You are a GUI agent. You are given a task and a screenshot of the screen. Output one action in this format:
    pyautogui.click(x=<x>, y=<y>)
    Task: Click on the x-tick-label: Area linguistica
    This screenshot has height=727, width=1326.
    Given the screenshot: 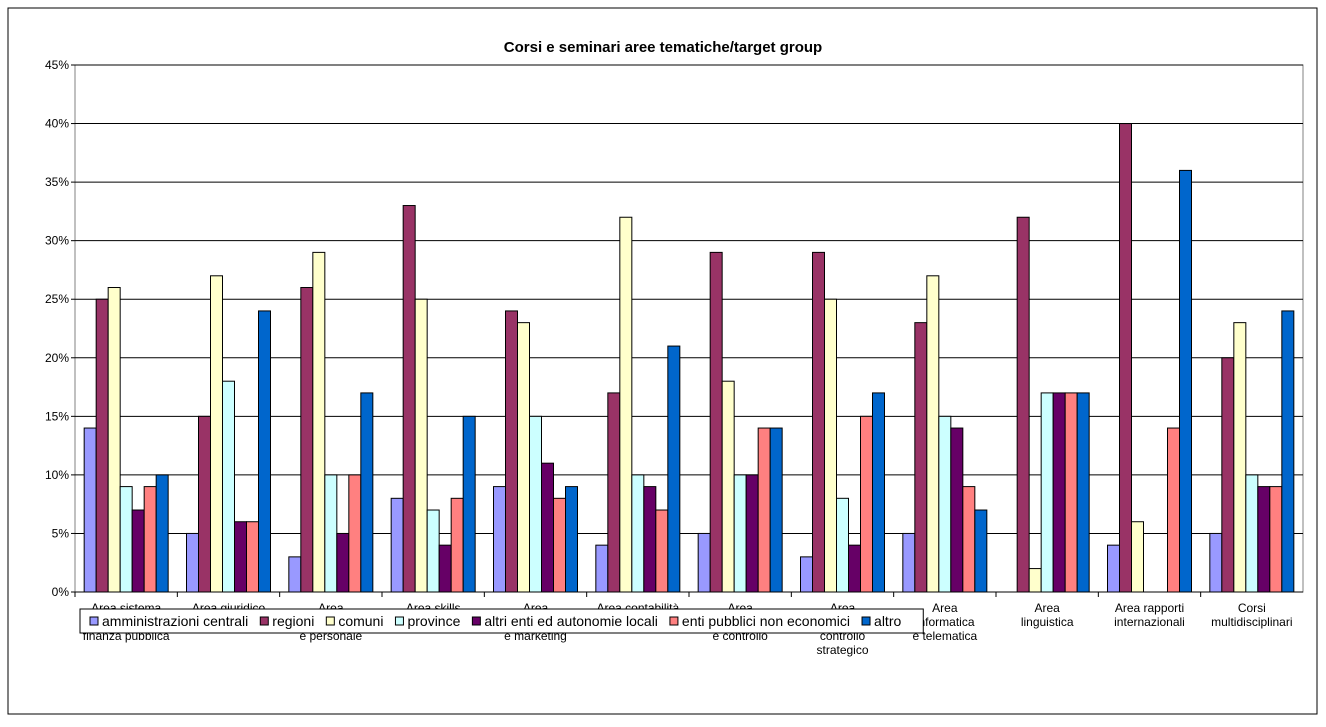 What is the action you would take?
    pyautogui.click(x=1047, y=615)
    